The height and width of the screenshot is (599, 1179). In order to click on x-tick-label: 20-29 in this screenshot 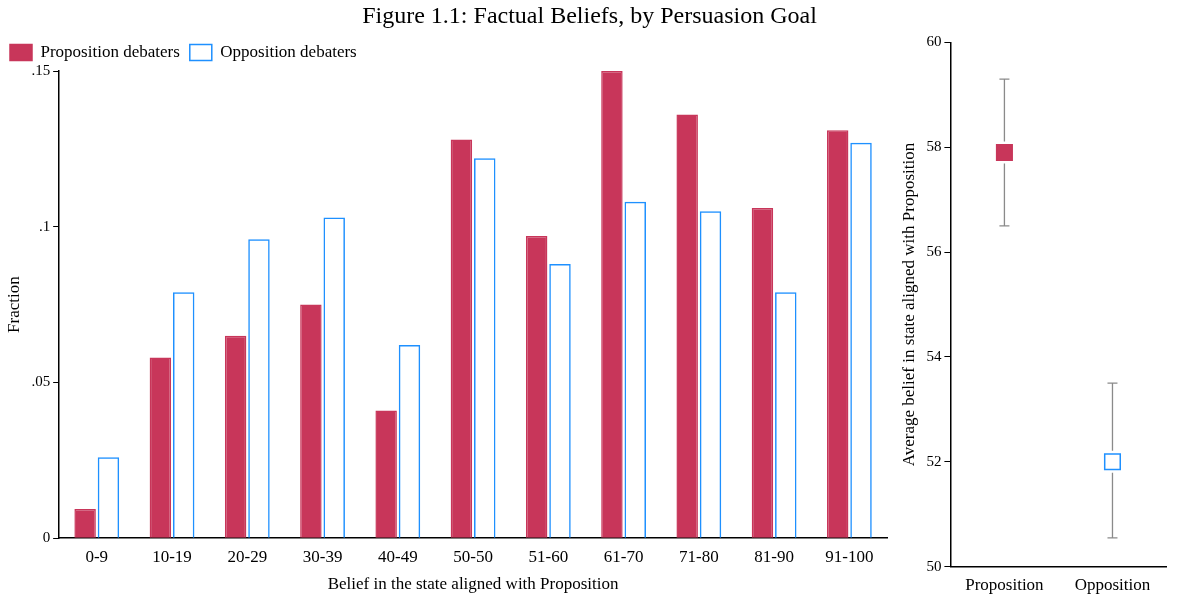, I will do `click(247, 556)`.